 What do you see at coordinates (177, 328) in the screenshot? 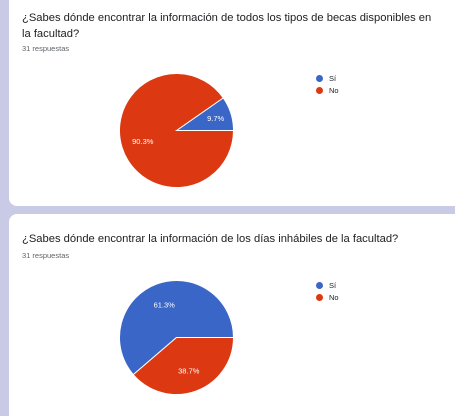
I see `pie-slice-si` at bounding box center [177, 328].